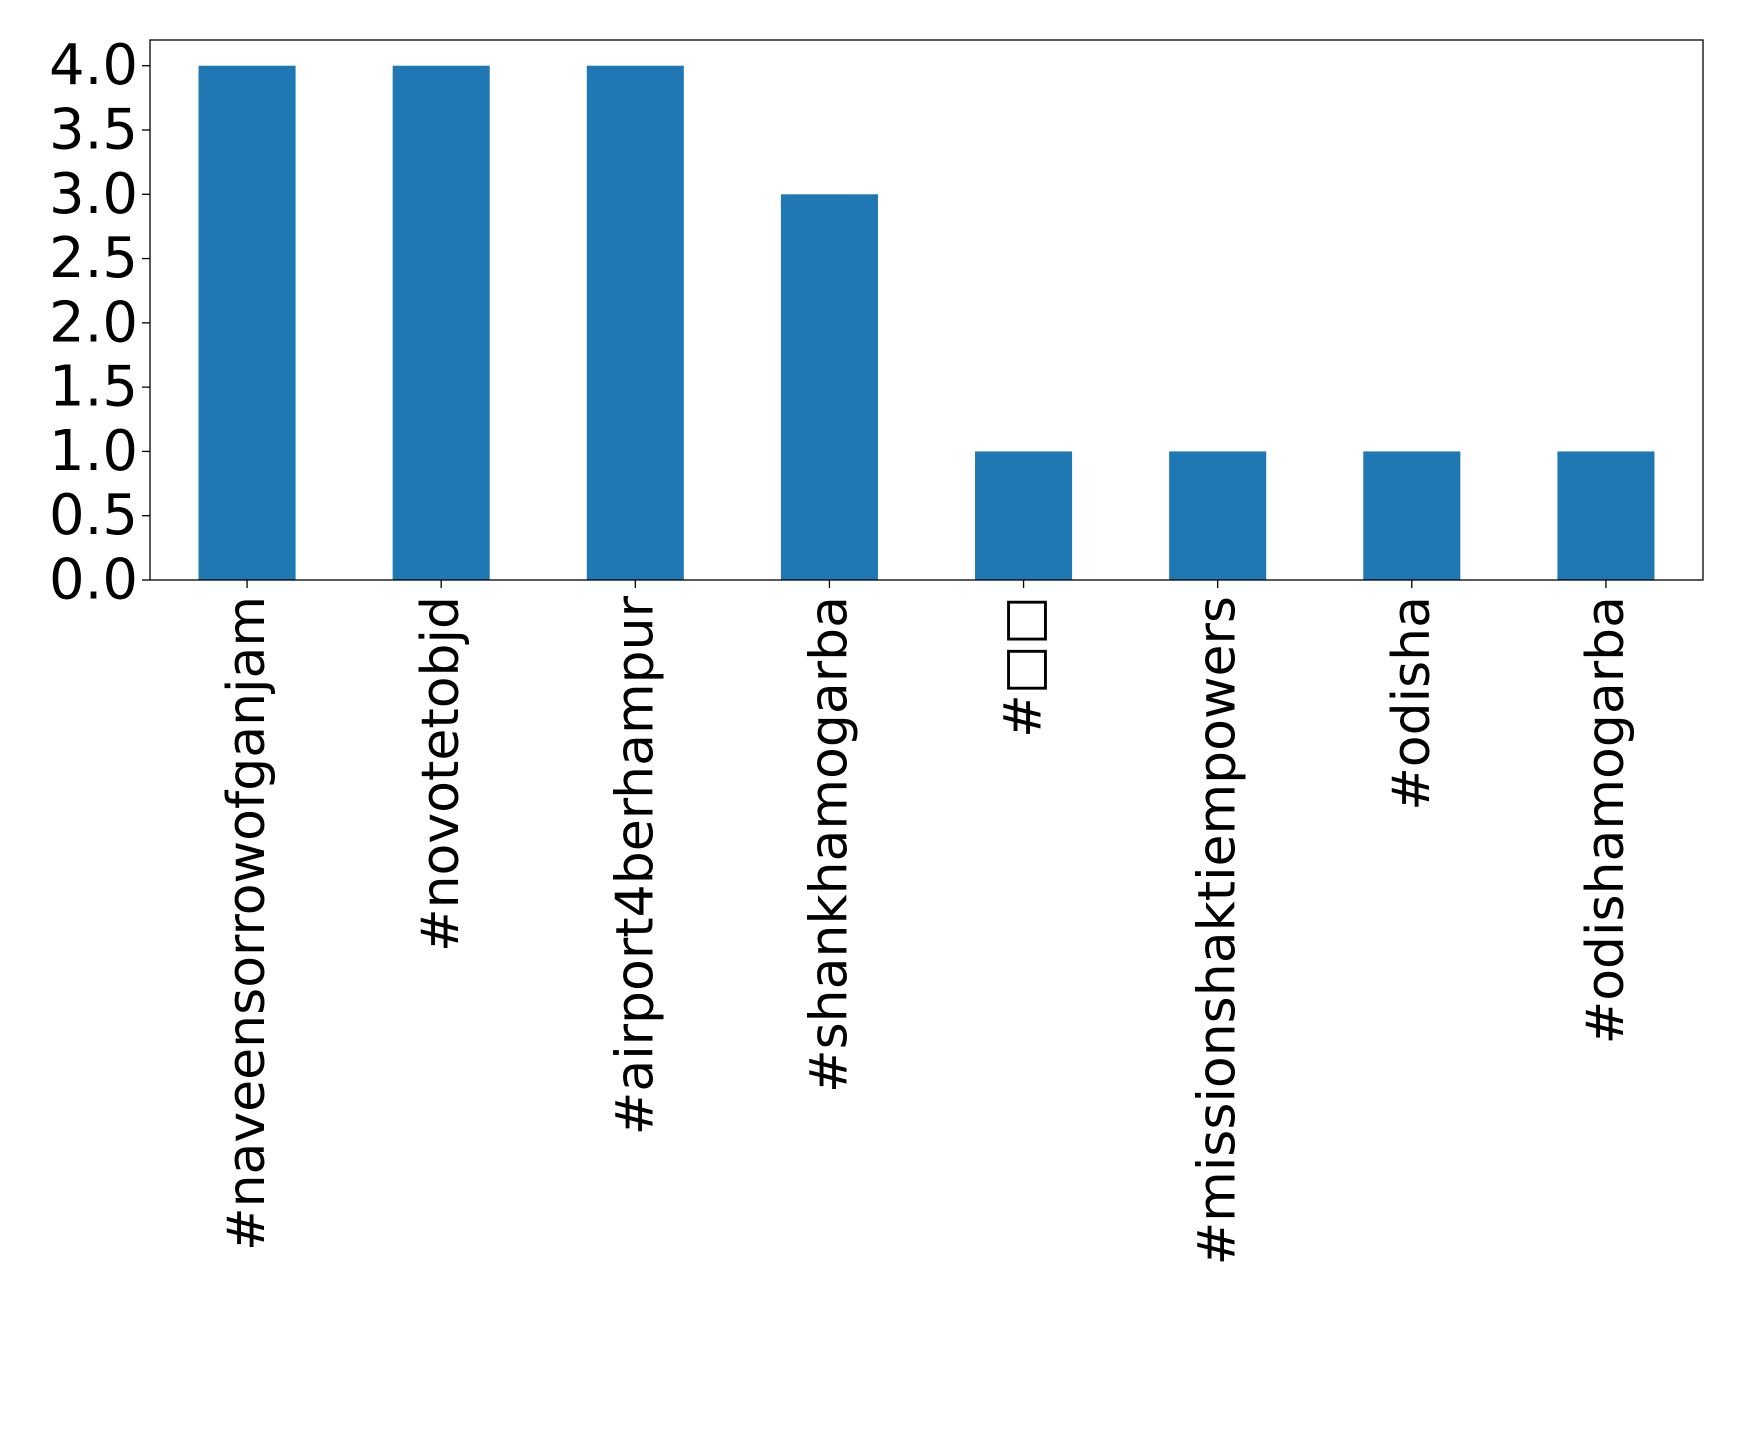 This screenshot has width=1739, height=1432. I want to click on x-tick-label: #□□, so click(1024, 667).